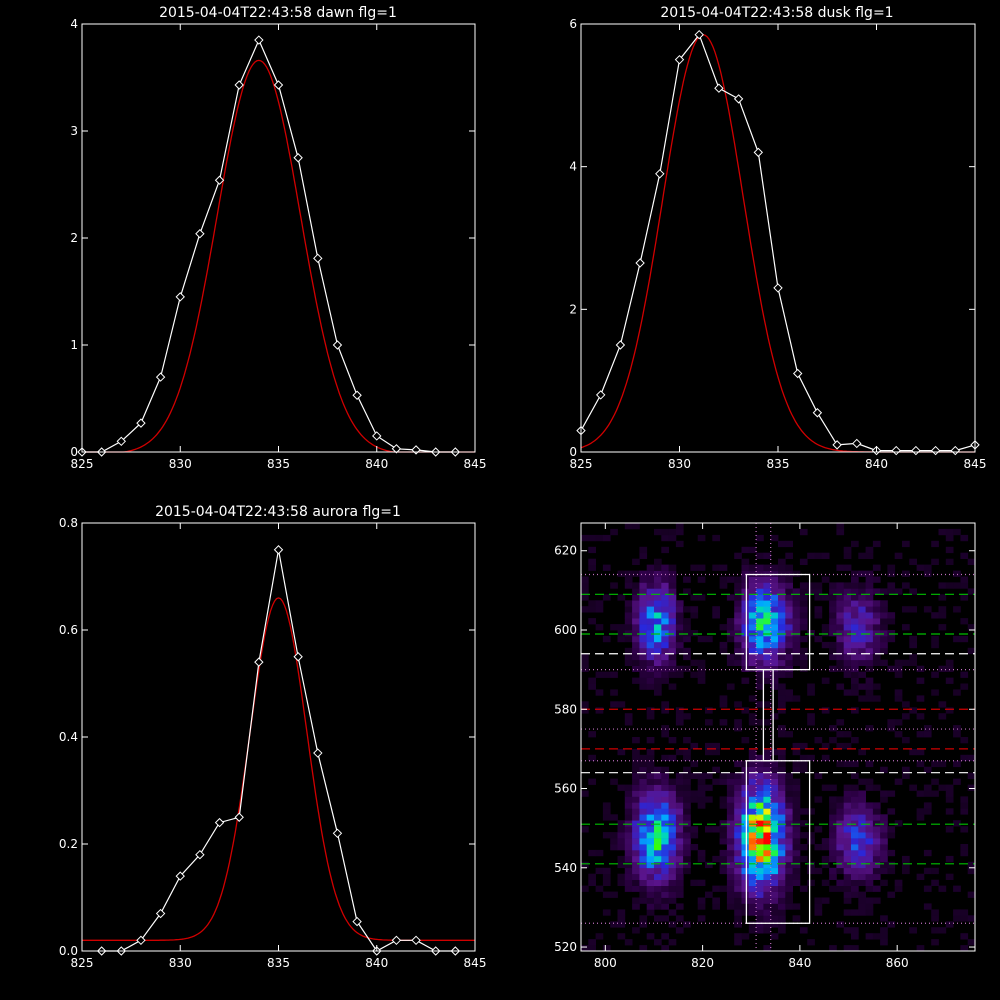  I want to click on x-tick-label: 830, so click(679, 464).